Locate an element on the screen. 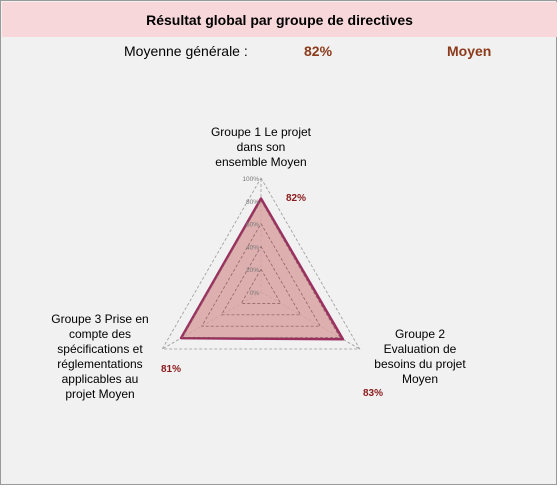  title-bar: Résultat global par groupe de directives is located at coordinates (279, 19).